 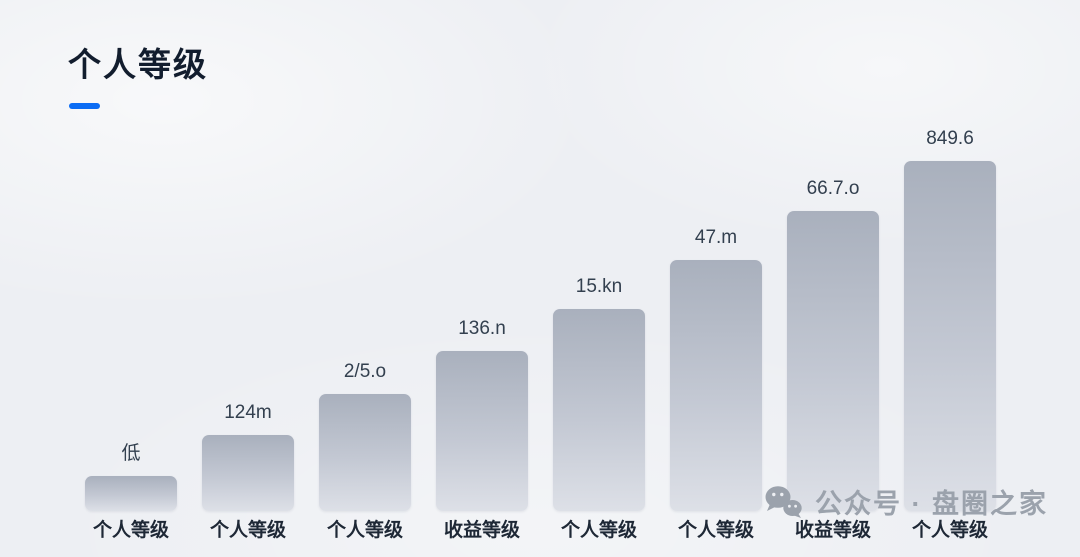 I want to click on bar-column: 136.n 收益等级, so click(x=482, y=431).